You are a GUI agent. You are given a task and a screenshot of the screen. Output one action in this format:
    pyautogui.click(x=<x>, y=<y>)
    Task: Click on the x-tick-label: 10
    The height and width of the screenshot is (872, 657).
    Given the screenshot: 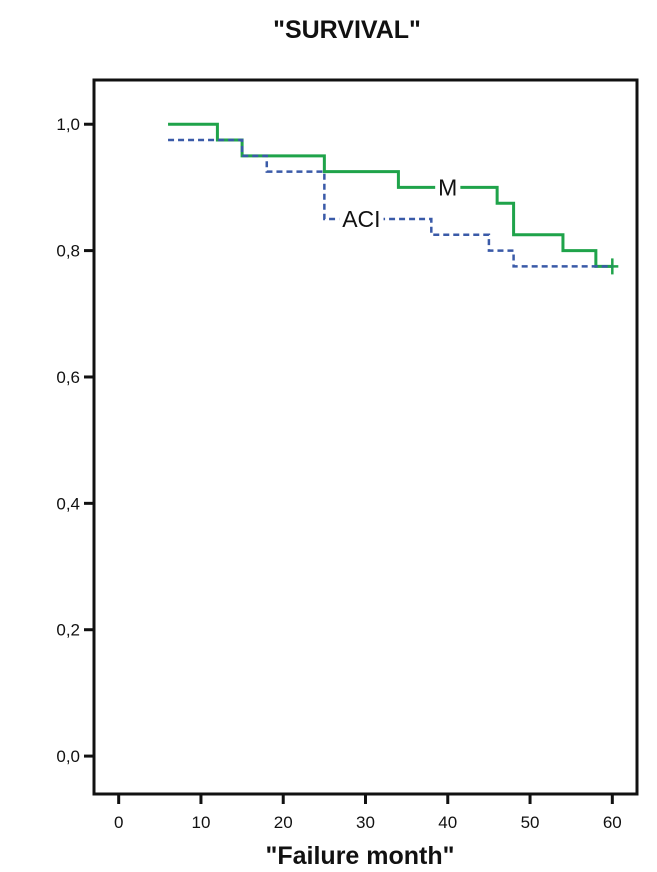 What is the action you would take?
    pyautogui.click(x=200, y=822)
    